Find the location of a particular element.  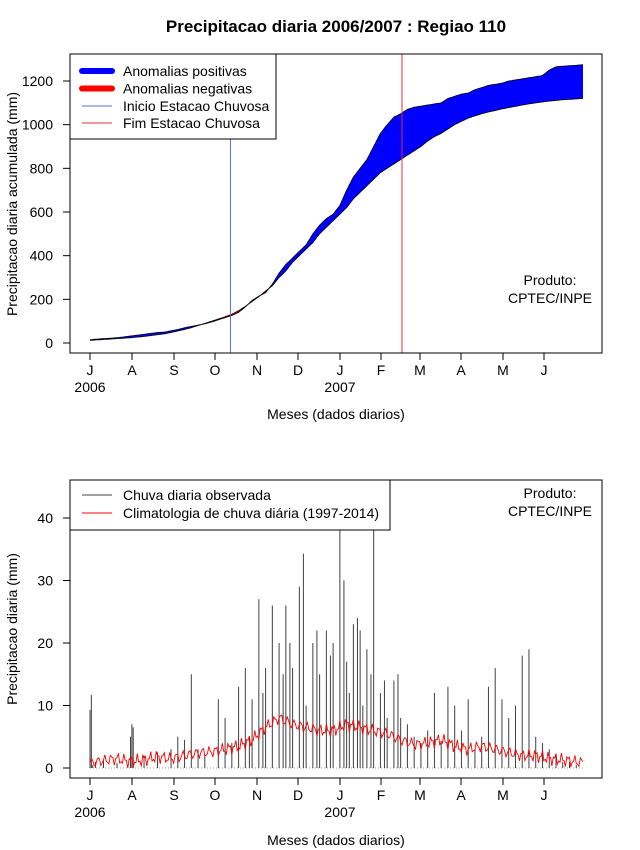

legend-observed-label: Chuva diaria observada is located at coordinates (197, 495).